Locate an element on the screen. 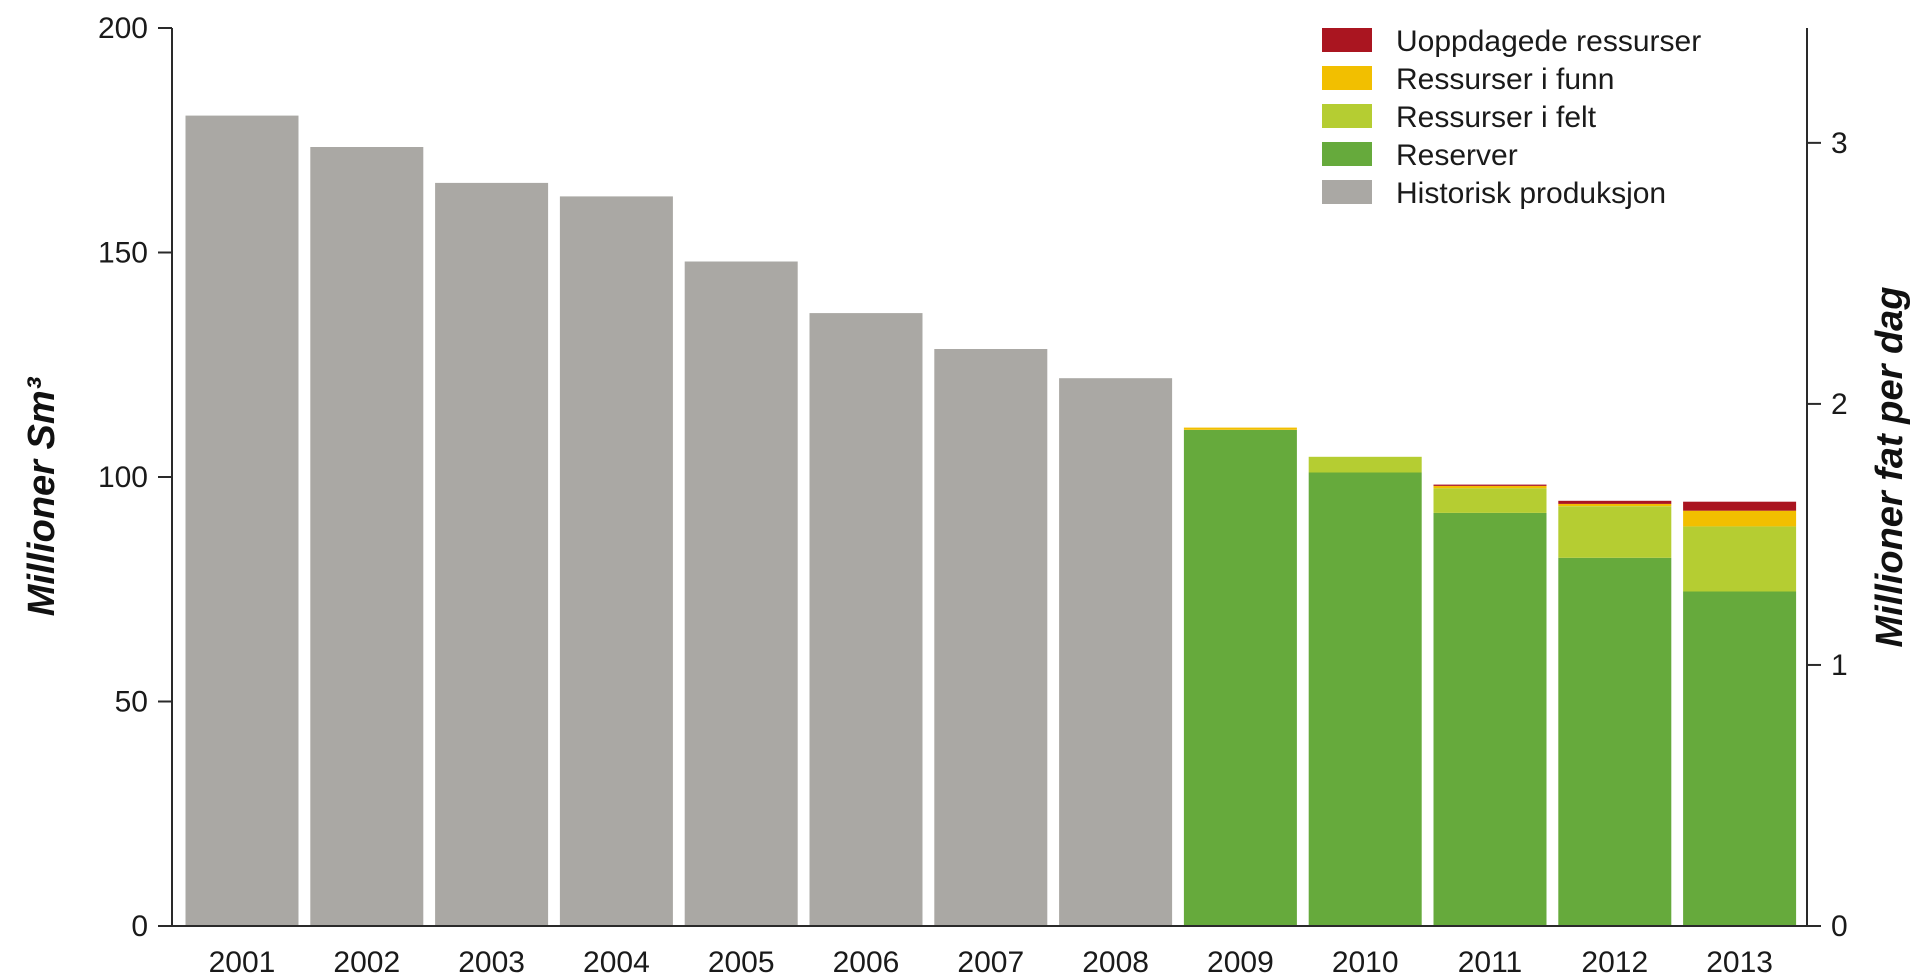 Image resolution: width=1920 pixels, height=980 pixels. bar-segment-uoppdagede-ressurser-2013 is located at coordinates (1740, 506).